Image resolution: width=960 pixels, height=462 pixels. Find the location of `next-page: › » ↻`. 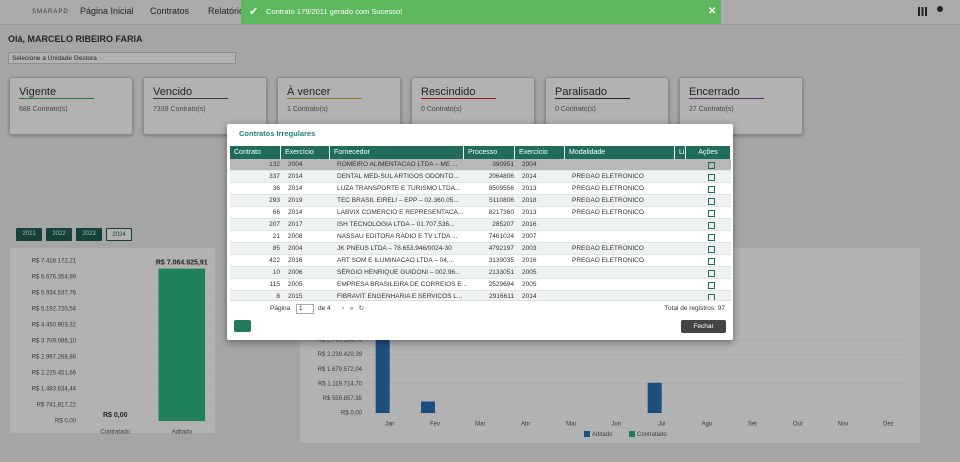

next-page: › » ↻ is located at coordinates (353, 308).